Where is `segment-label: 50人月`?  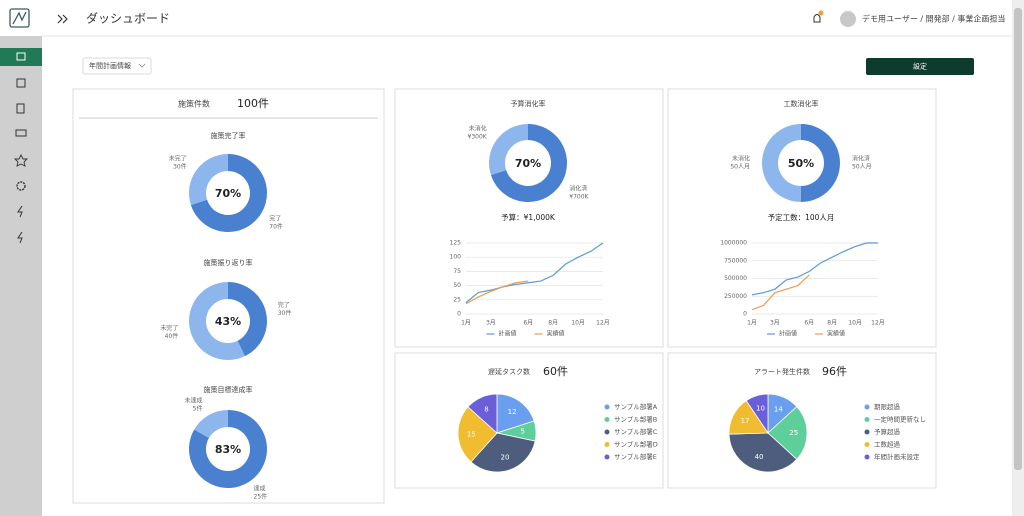
segment-label: 50人月 is located at coordinates (740, 167).